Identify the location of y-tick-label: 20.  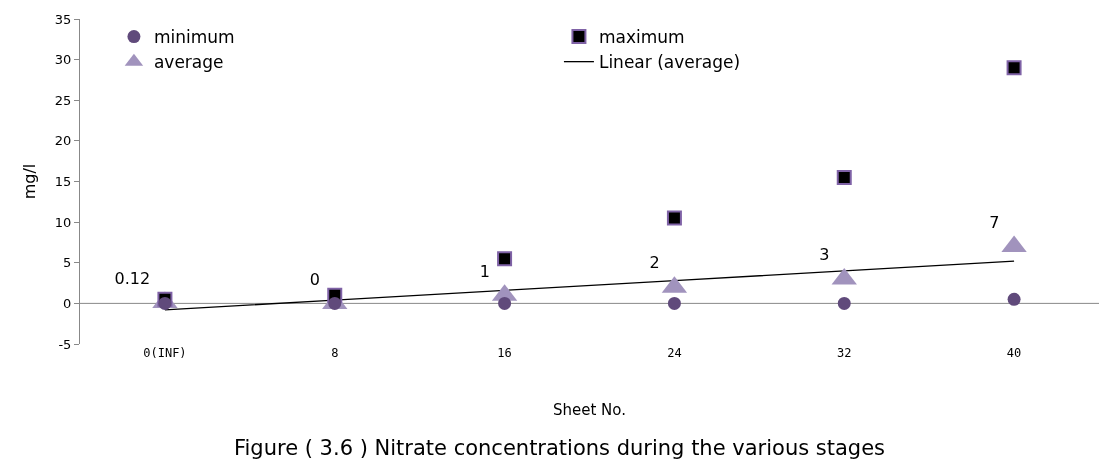
(63, 141).